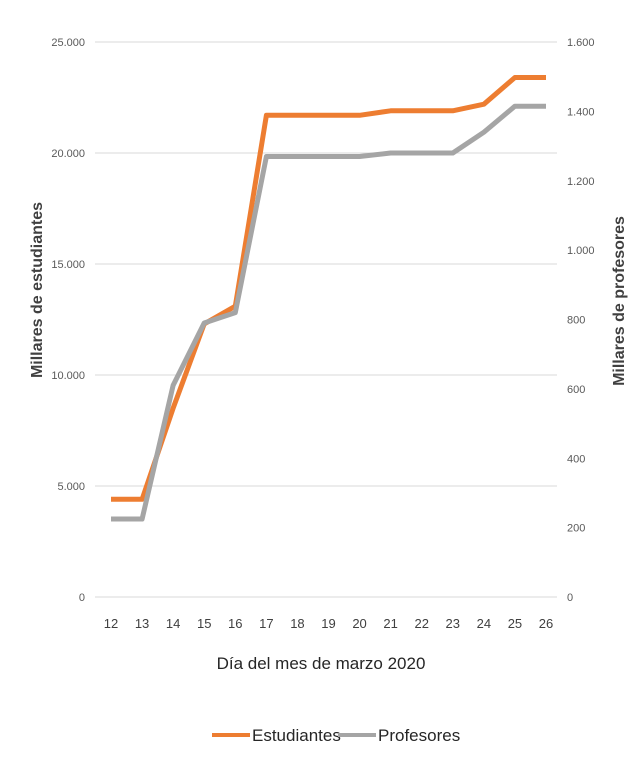 The image size is (637, 771). Describe the element at coordinates (581, 43) in the screenshot. I see `right-tick-label: 1.600` at that location.